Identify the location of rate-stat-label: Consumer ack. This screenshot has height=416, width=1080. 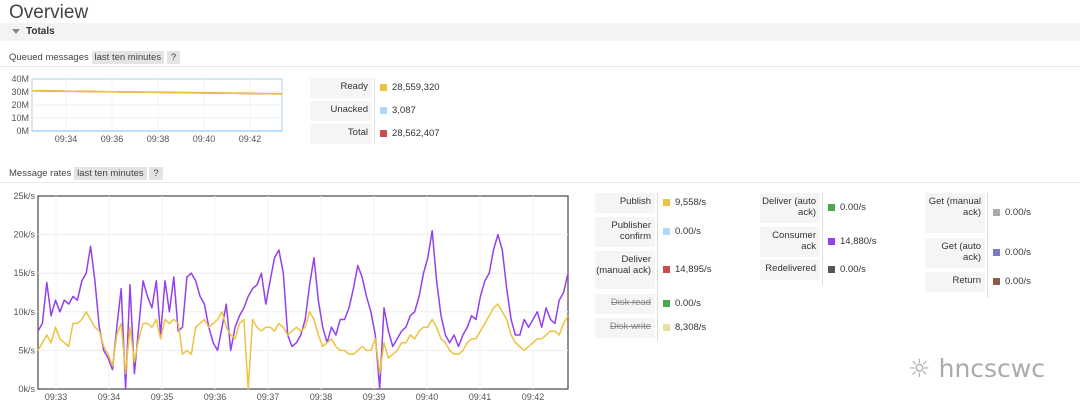
(790, 242).